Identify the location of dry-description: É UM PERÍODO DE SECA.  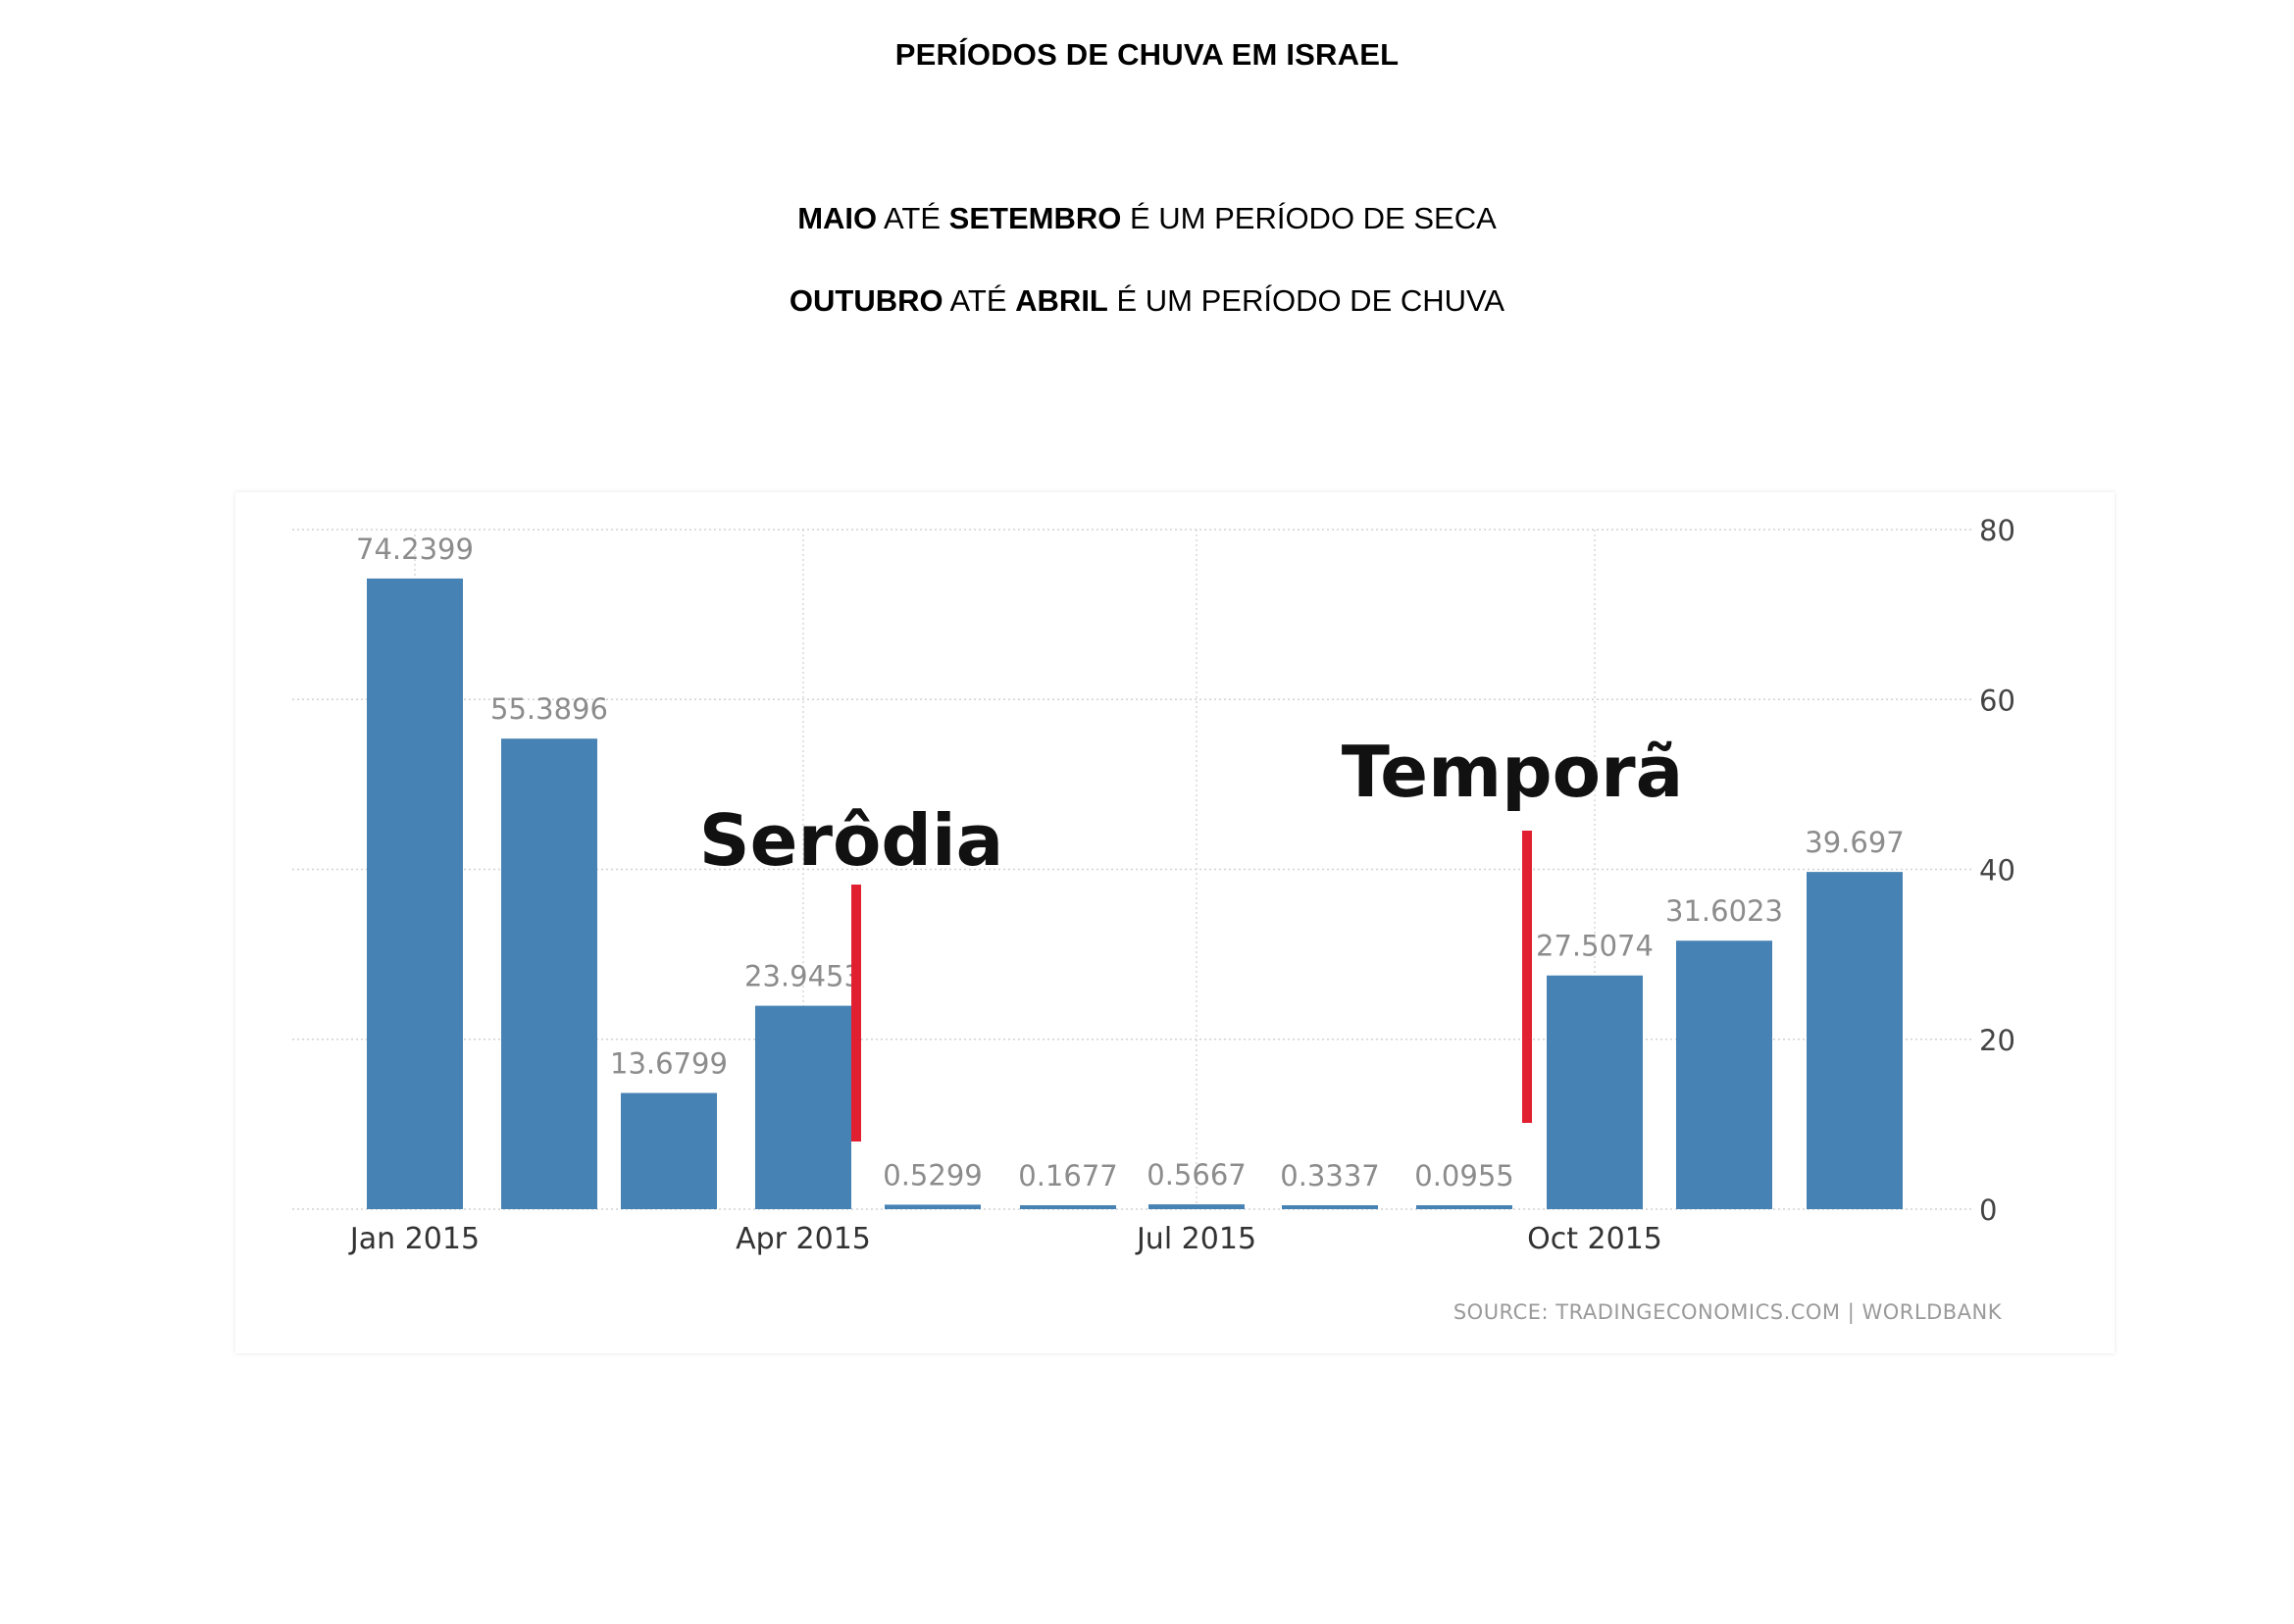
(1309, 218).